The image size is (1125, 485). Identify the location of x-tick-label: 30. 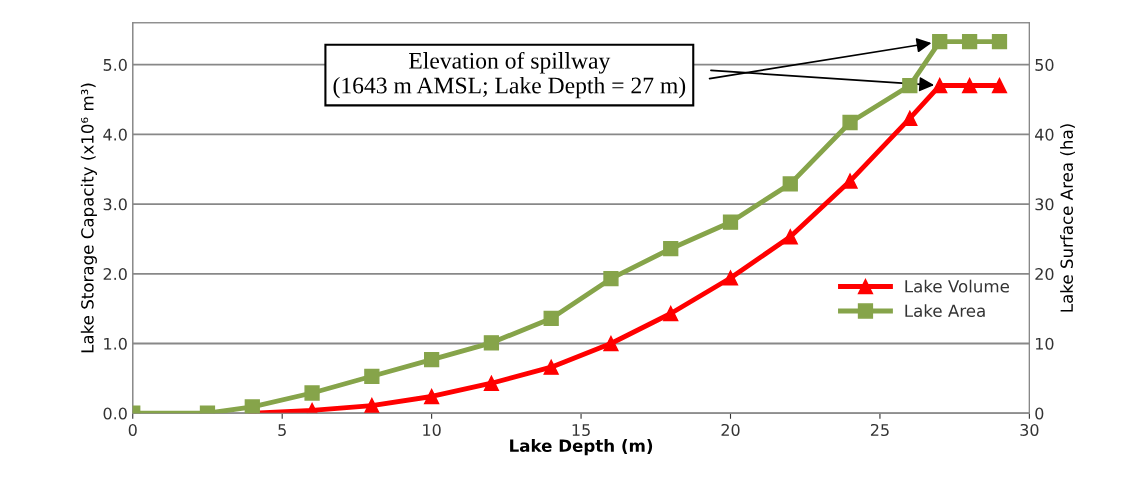
(1029, 429).